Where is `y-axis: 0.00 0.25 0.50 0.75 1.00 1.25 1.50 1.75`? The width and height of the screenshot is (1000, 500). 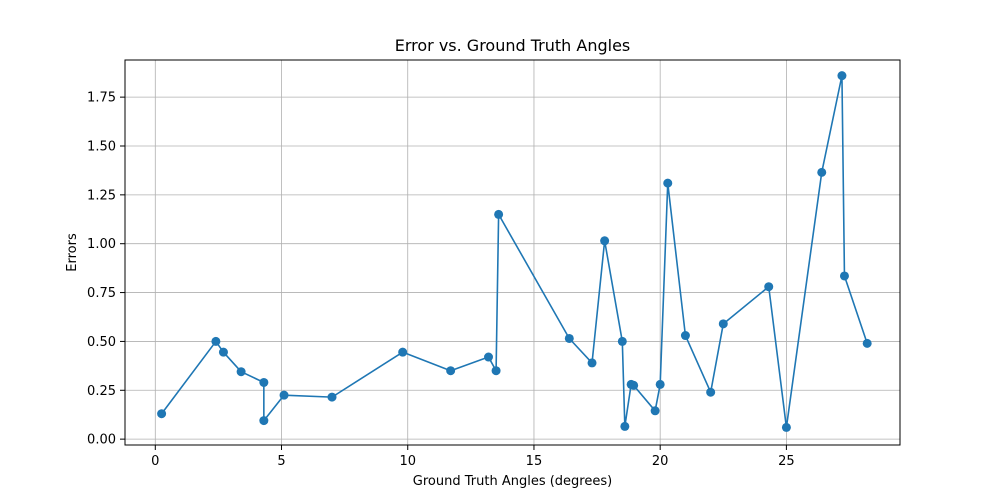
y-axis: 0.00 0.25 0.50 0.75 1.00 1.25 1.50 1.75 is located at coordinates (106, 269).